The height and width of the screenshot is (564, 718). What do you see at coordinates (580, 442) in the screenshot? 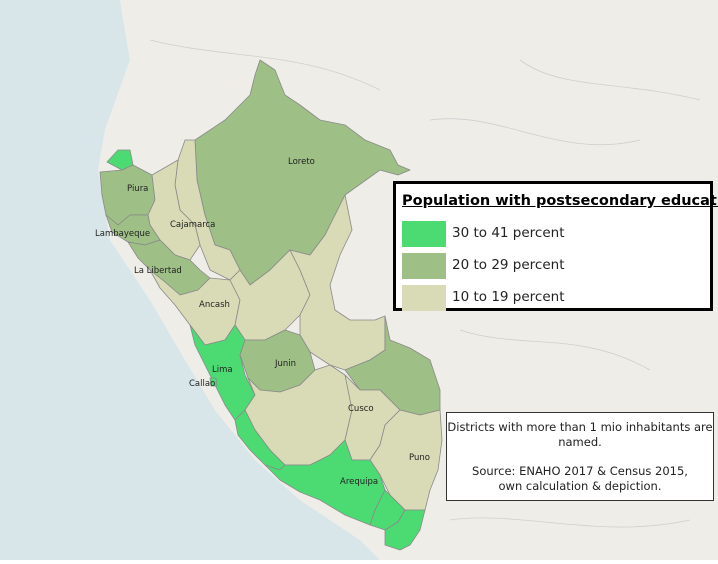
I see `note-line-2: named.` at bounding box center [580, 442].